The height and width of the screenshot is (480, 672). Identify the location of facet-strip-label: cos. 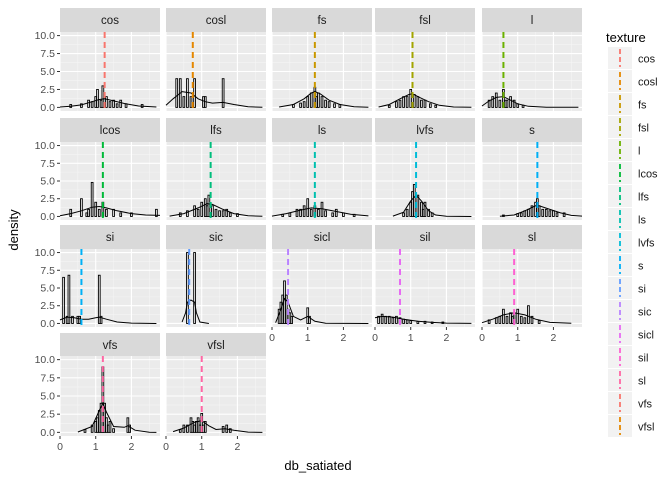
(110, 21).